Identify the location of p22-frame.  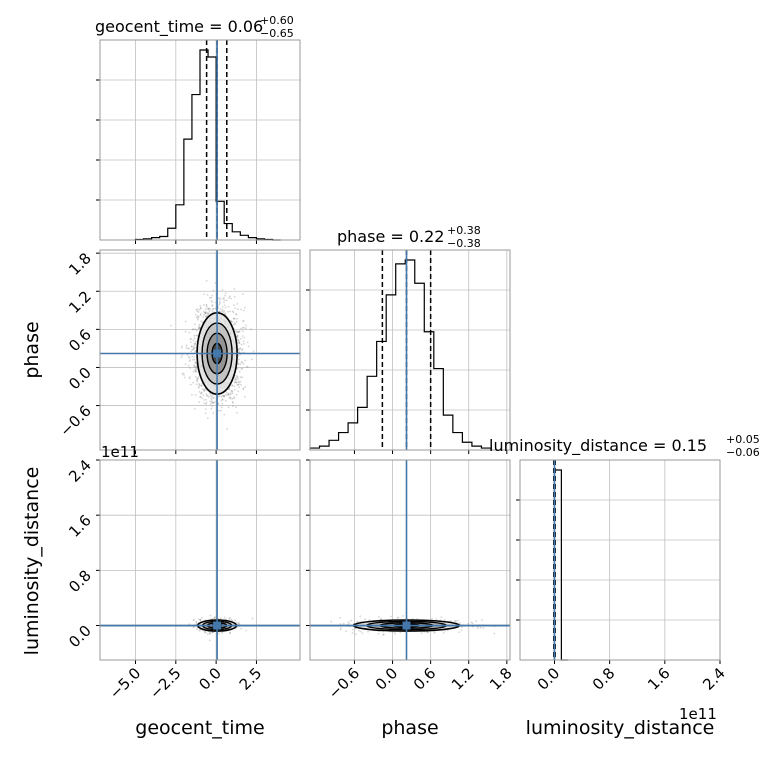
(620, 560).